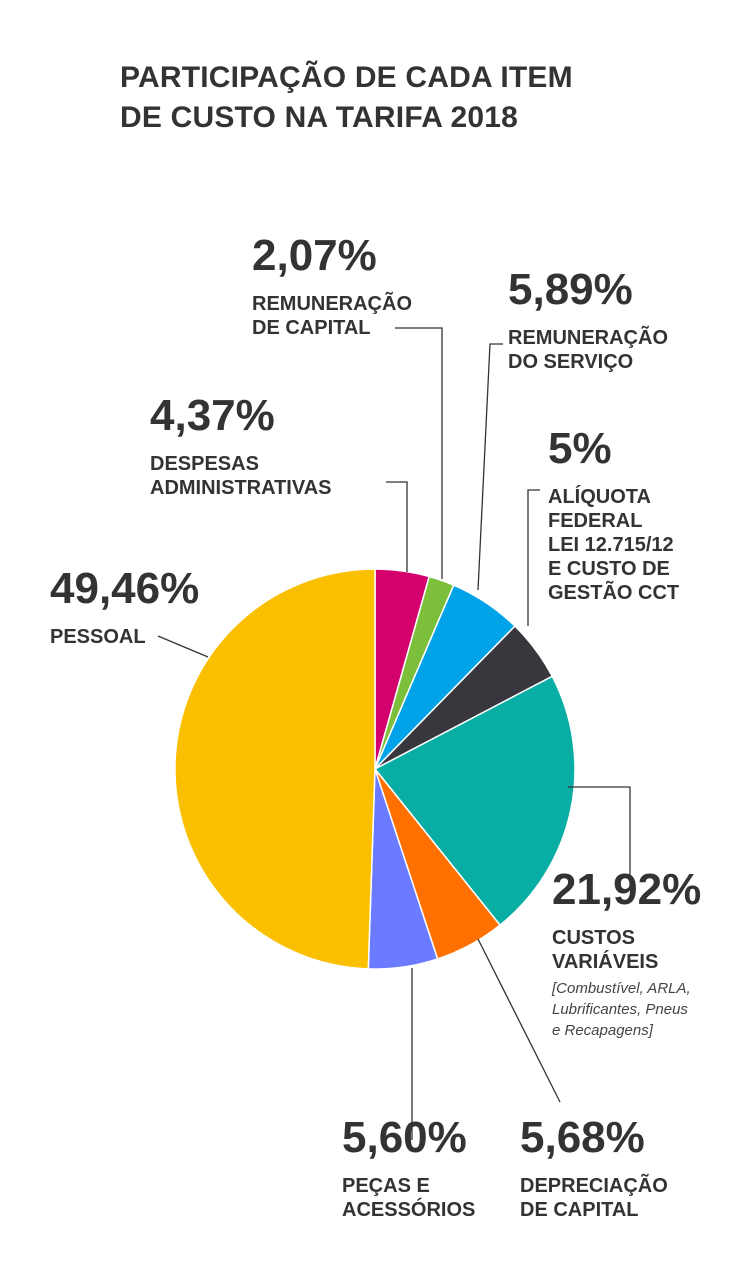 Image resolution: width=750 pixels, height=1275 pixels. What do you see at coordinates (588, 320) in the screenshot?
I see `slice-label-remservico: 5,89% REMUNERAÇÃO DO SERVIÇO` at bounding box center [588, 320].